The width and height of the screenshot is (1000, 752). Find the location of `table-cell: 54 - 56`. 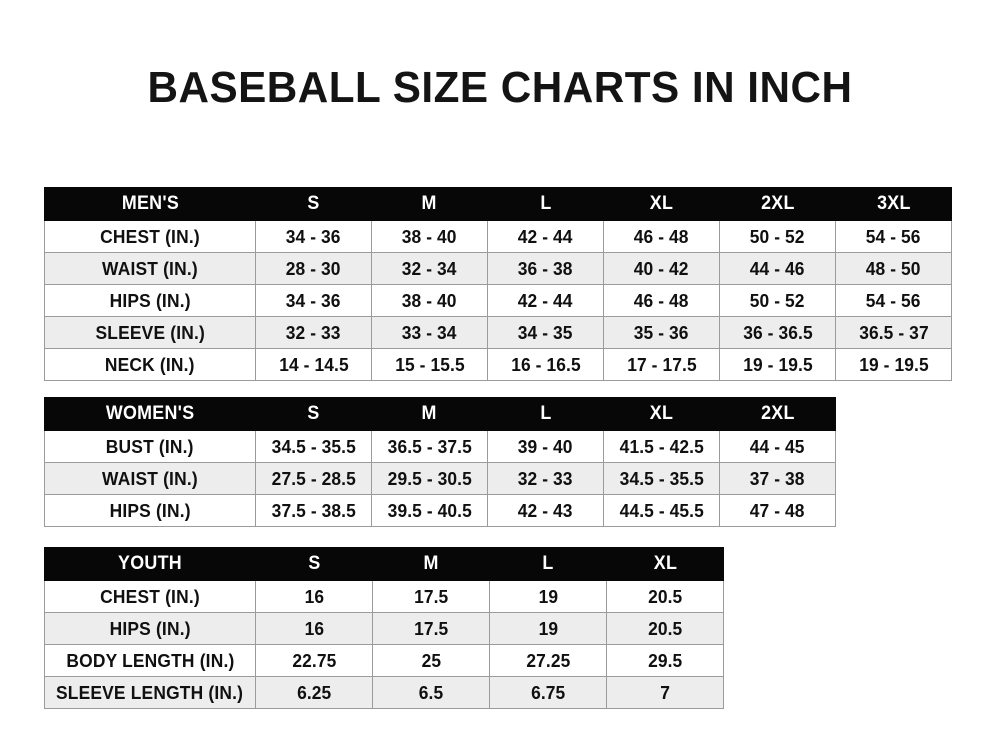

table-cell: 54 - 56 is located at coordinates (893, 300).